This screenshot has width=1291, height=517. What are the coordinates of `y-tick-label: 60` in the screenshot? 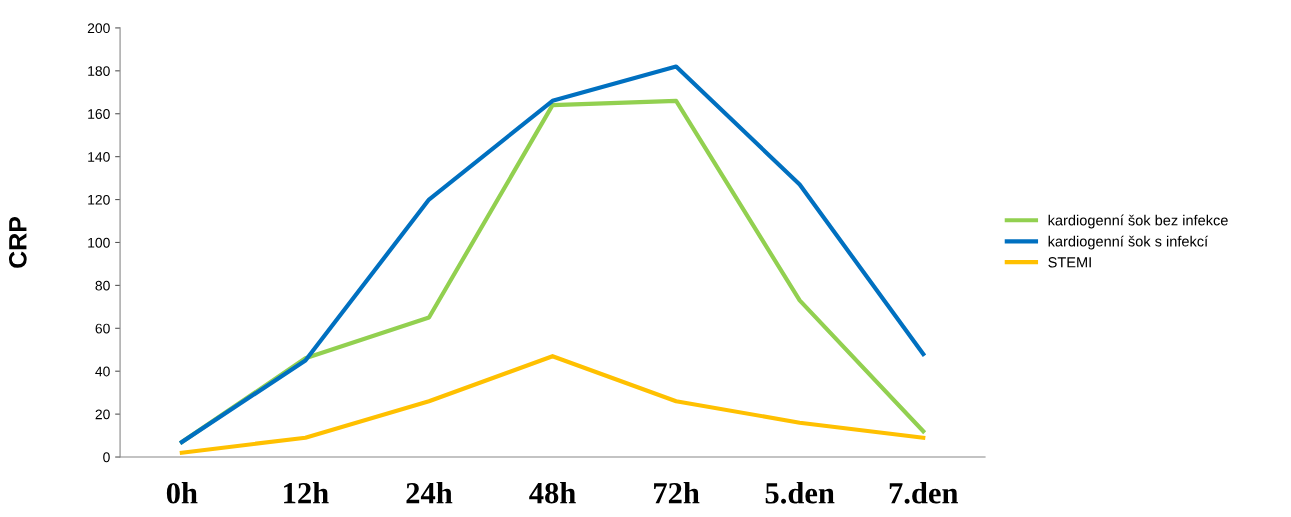 It's located at (102, 328).